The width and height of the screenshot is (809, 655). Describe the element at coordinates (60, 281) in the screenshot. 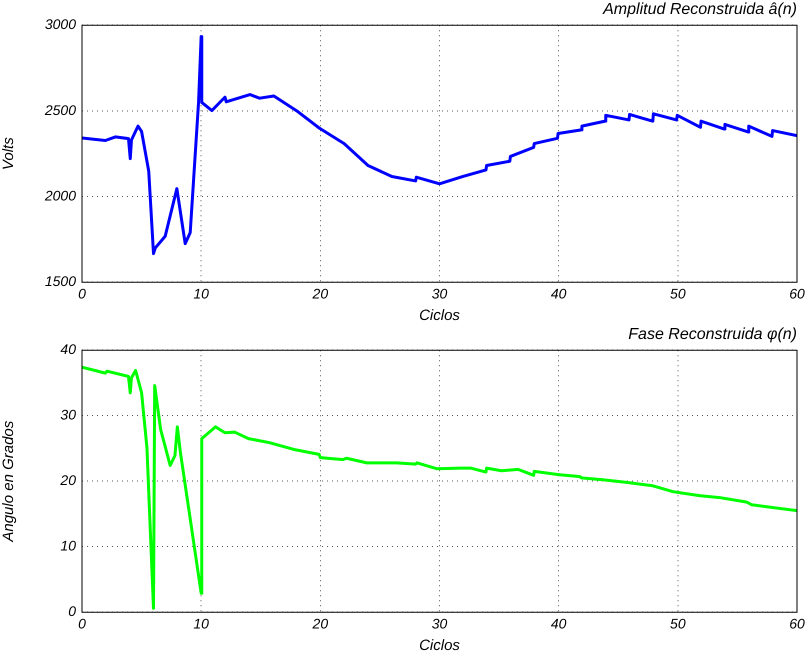

I see `y-tick-label: 1500` at that location.